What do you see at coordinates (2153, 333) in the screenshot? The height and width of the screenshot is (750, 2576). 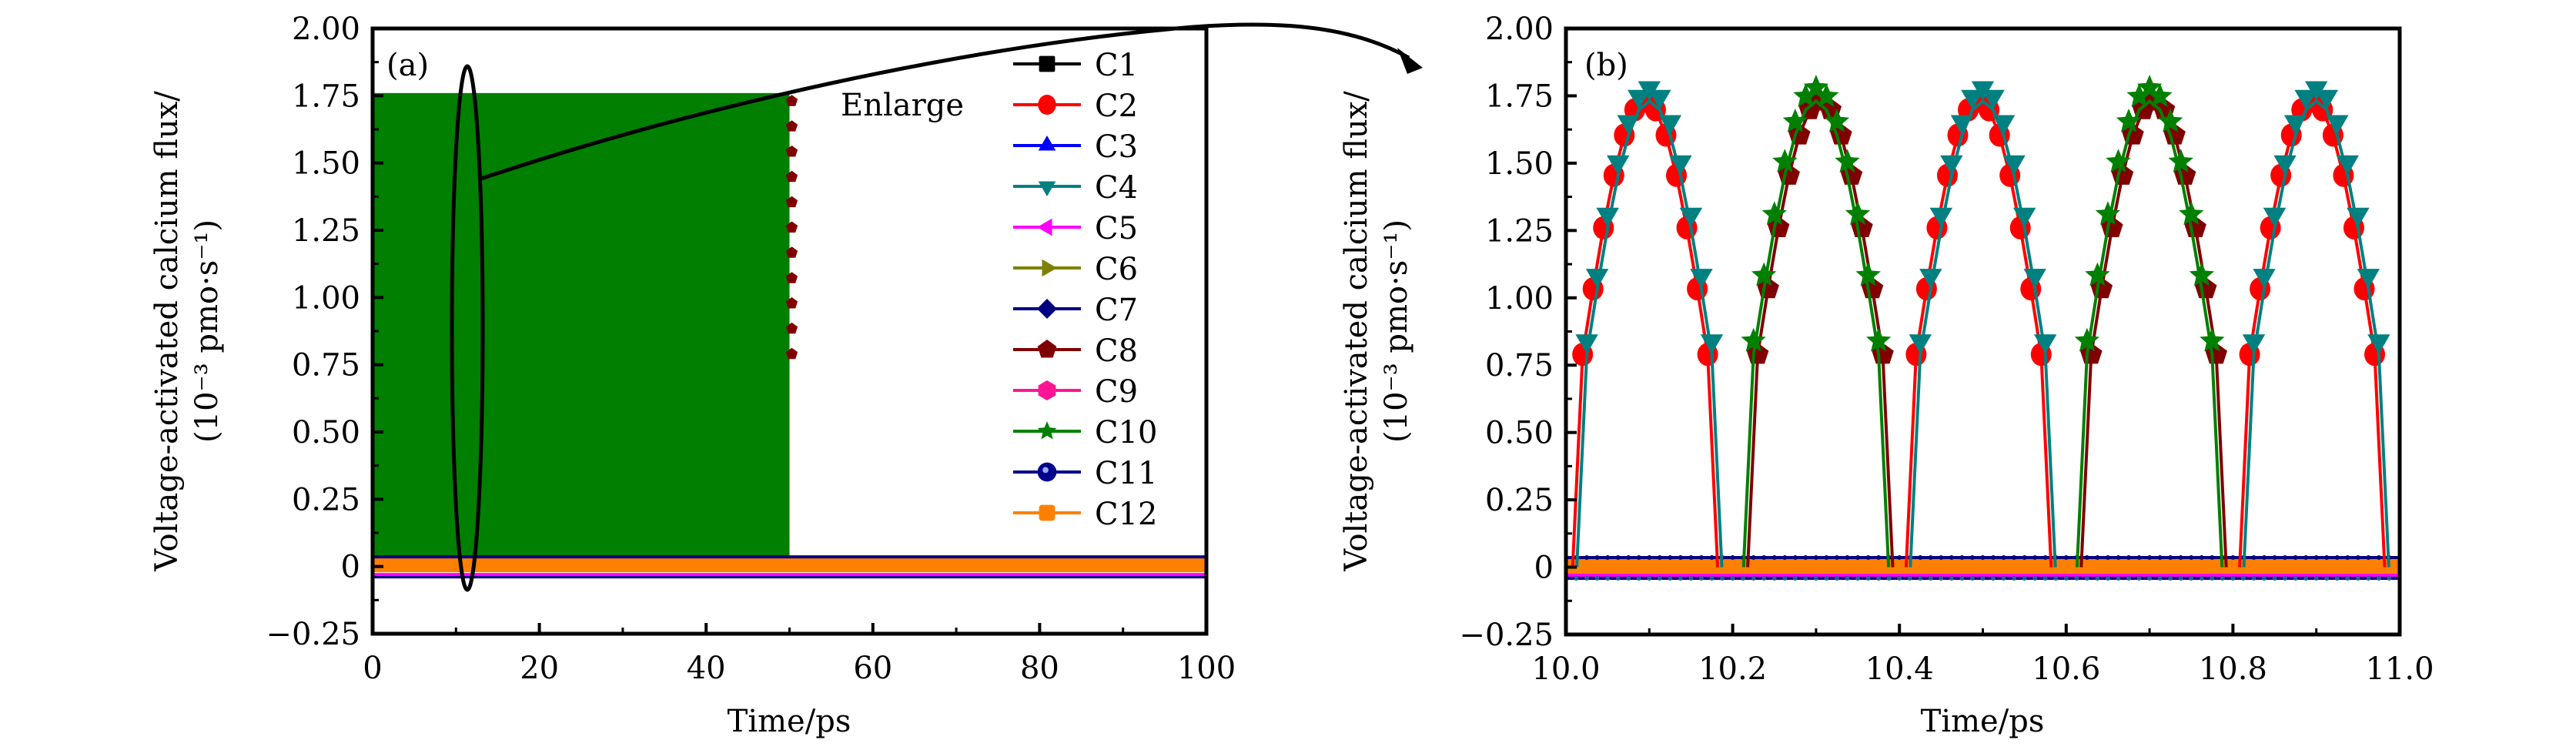 I see `series-line-c8` at bounding box center [2153, 333].